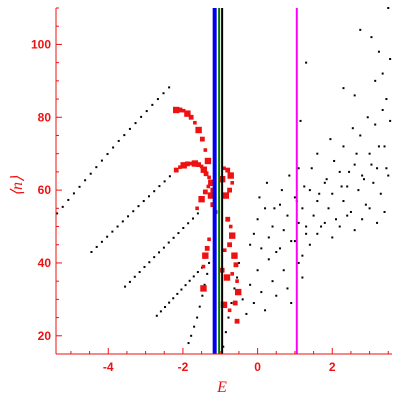 The height and width of the screenshot is (400, 400). I want to click on y-tick-label: 80, so click(45, 117).